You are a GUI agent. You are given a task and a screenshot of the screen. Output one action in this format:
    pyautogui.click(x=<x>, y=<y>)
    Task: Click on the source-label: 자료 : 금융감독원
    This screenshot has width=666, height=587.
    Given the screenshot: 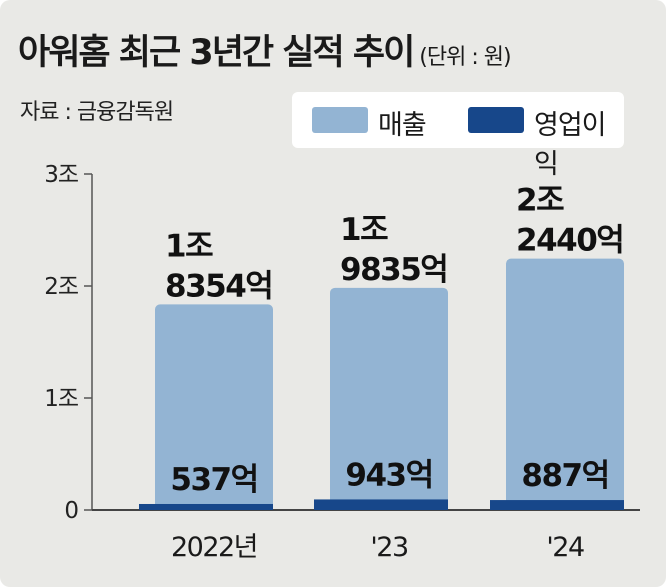 What is the action you would take?
    pyautogui.click(x=97, y=112)
    